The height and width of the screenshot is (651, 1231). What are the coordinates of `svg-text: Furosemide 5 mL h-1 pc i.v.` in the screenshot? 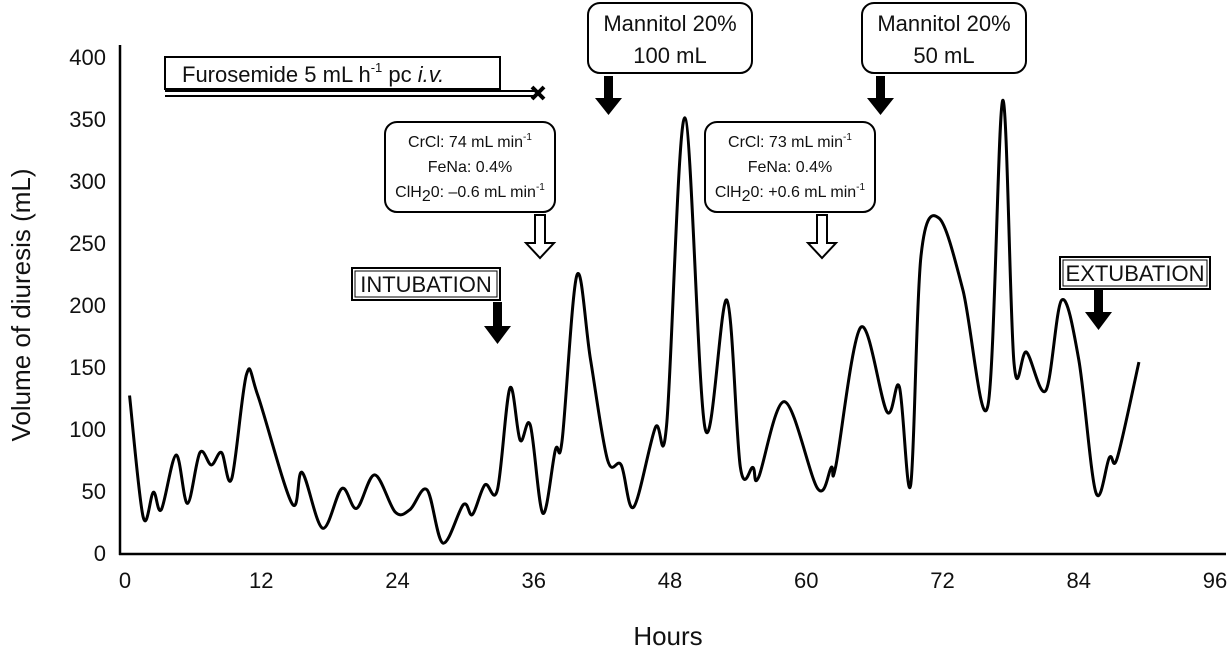 It's located at (313, 73).